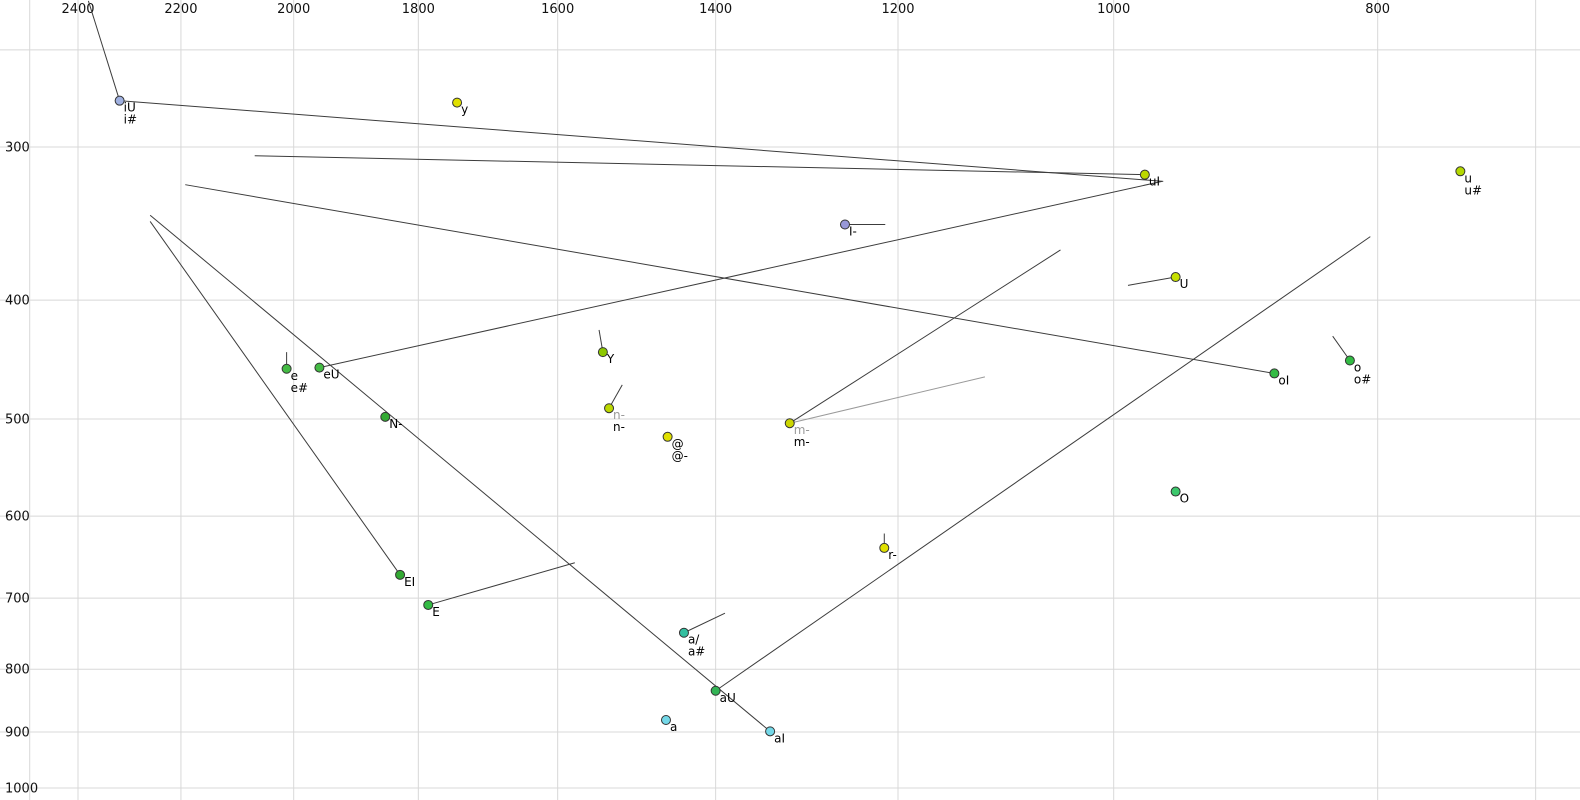  I want to click on point-label-e: e, so click(294, 376).